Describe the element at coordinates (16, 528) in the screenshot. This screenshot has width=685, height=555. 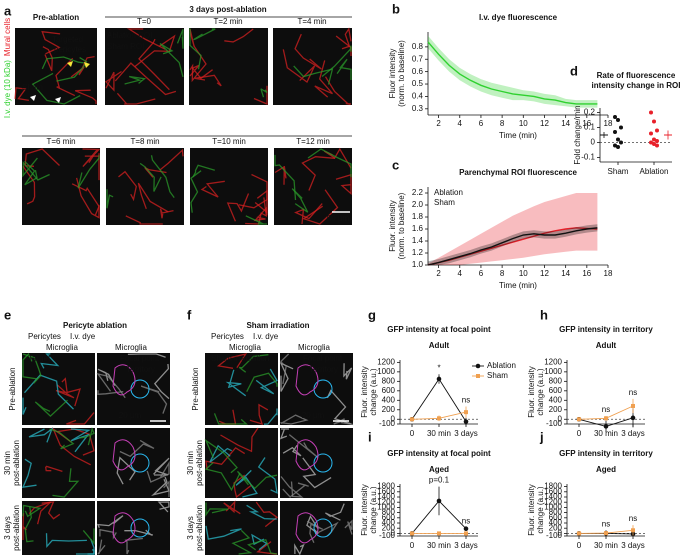
I see `row-label: post-ablation` at that location.